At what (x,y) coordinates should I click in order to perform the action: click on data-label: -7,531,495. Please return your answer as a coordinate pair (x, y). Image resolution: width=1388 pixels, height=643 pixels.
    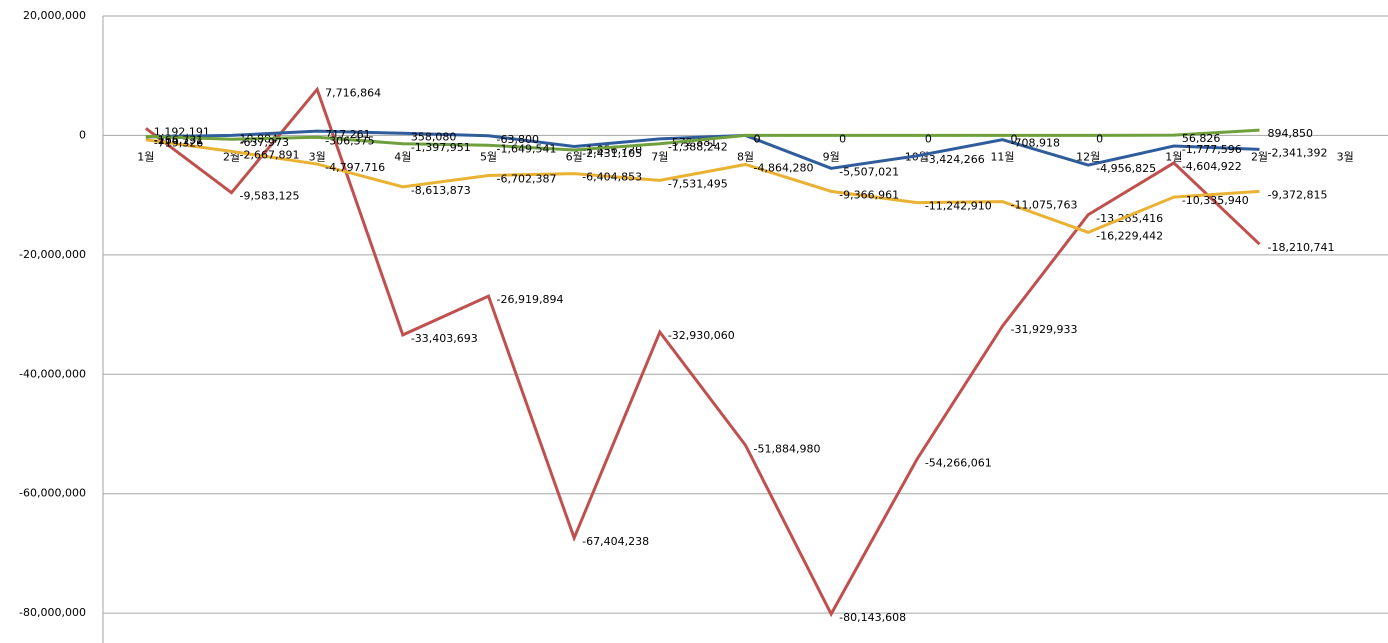
    Looking at the image, I should click on (698, 183).